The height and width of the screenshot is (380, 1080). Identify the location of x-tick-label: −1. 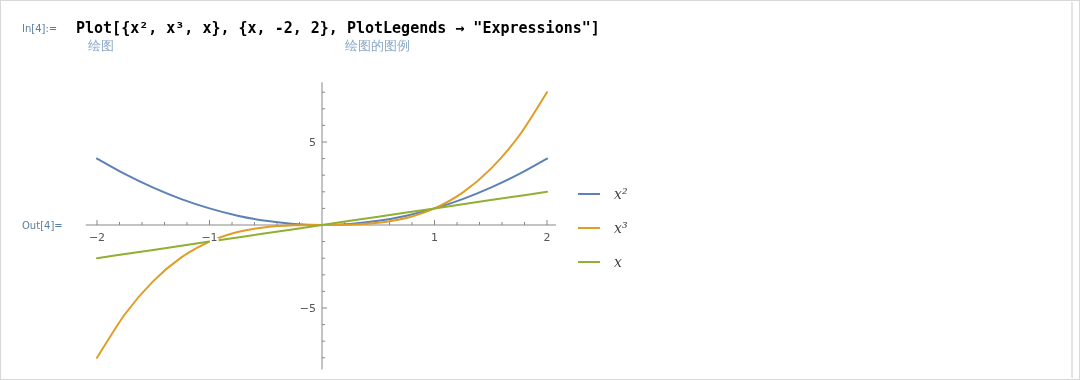
(209, 237).